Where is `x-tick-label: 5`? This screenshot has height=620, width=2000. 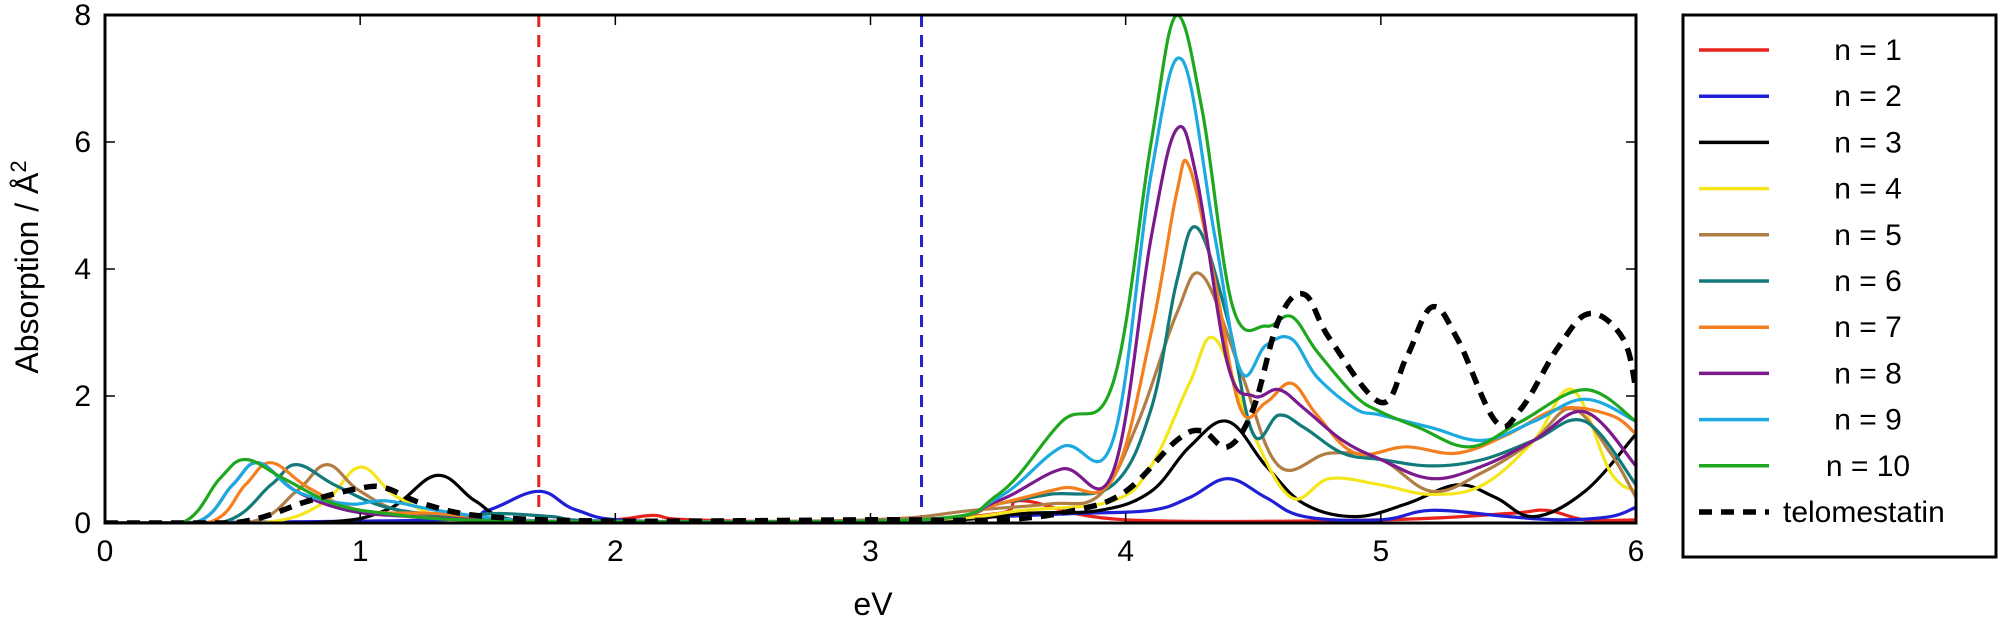
x-tick-label: 5 is located at coordinates (1380, 551).